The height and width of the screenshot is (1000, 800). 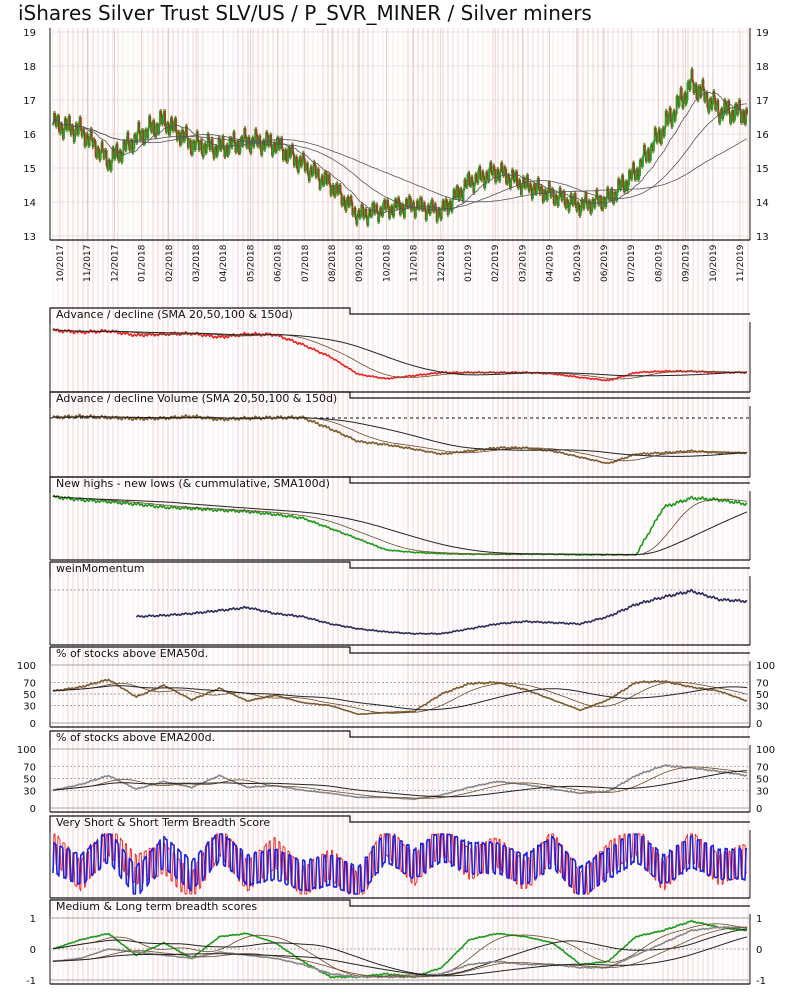 What do you see at coordinates (100, 568) in the screenshot?
I see `panel-title: weinMomentum` at bounding box center [100, 568].